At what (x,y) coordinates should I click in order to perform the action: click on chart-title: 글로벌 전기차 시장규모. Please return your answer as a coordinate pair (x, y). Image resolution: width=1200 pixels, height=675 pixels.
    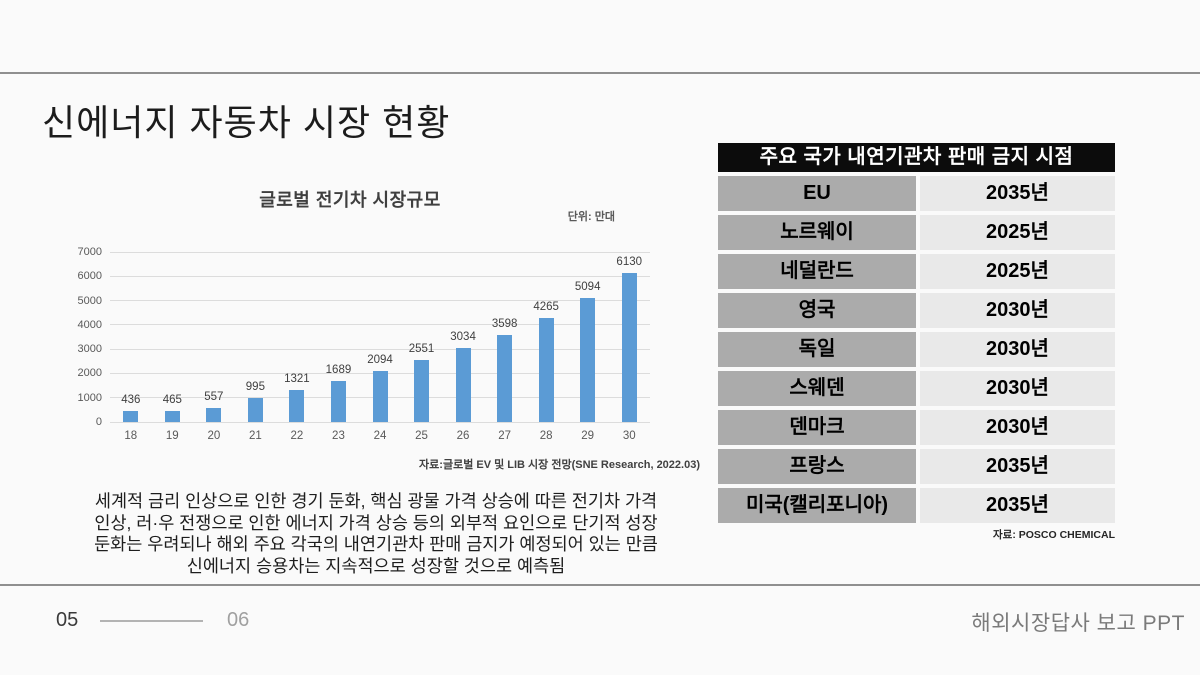
    Looking at the image, I should click on (350, 200).